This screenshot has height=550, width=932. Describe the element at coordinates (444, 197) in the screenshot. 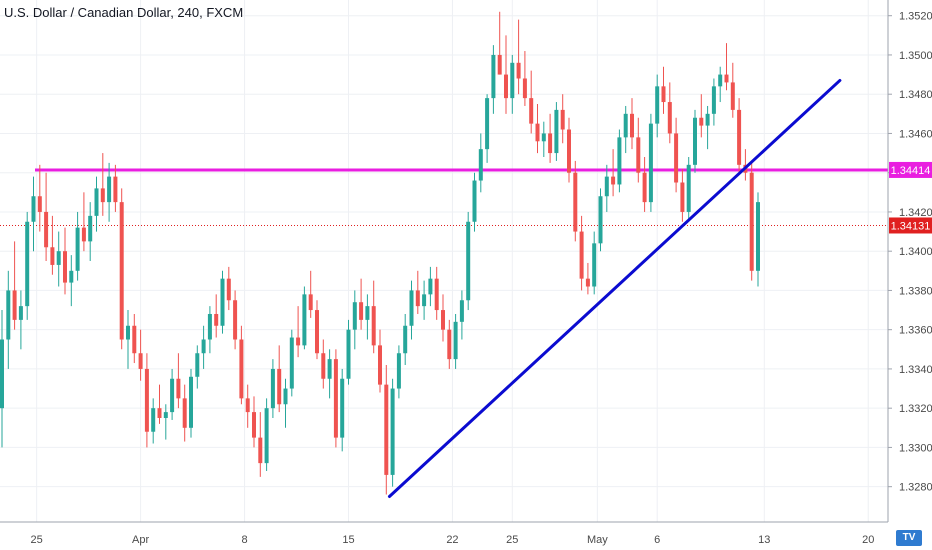

I see `horizontal-lines` at that location.